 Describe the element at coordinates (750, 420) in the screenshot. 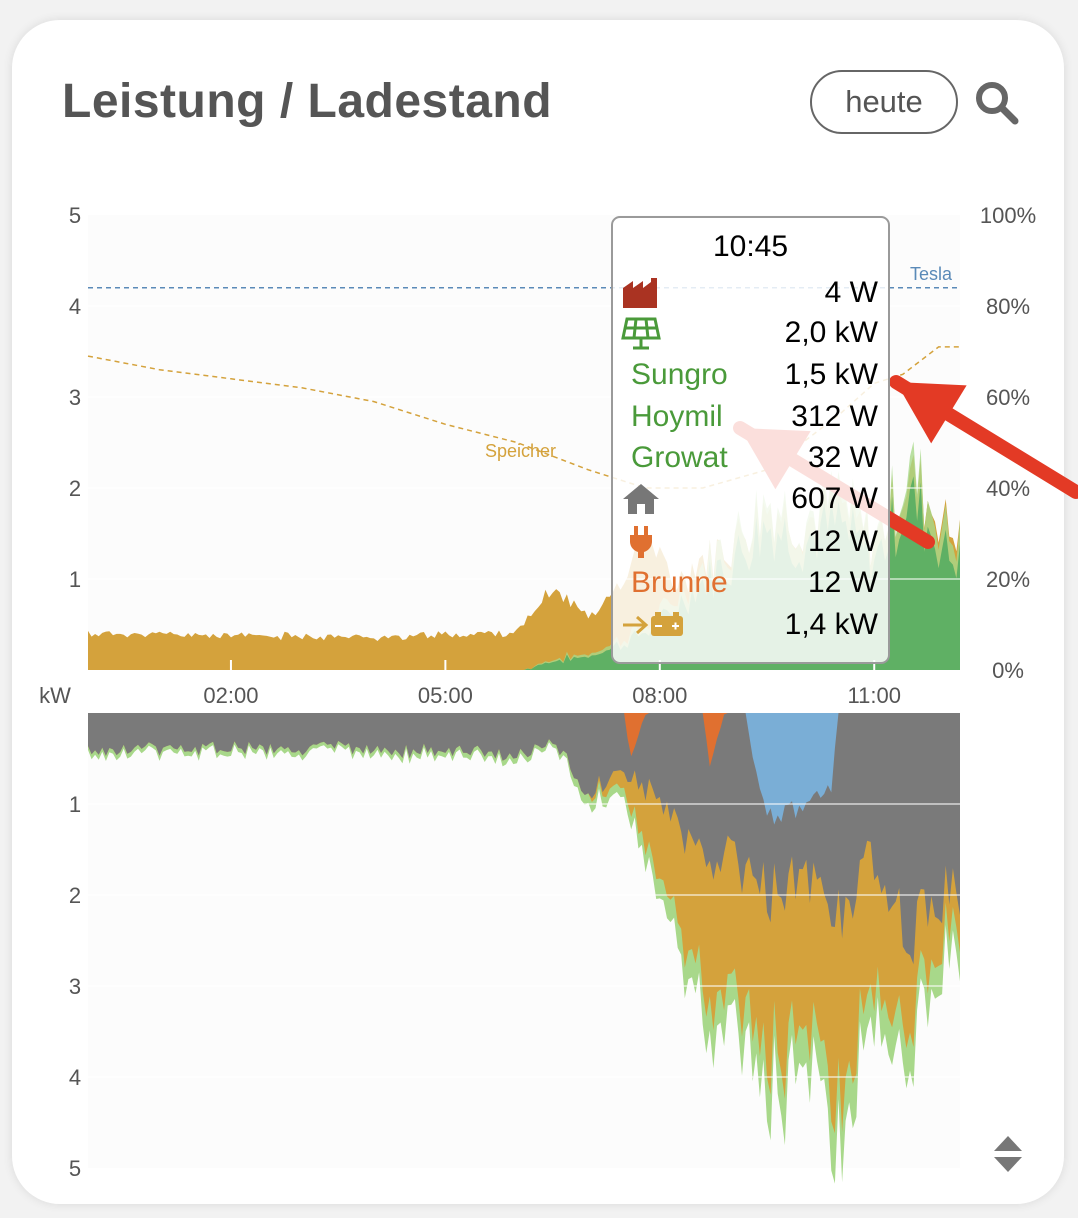

I see `tooltip-row-hoymil: Hoymil 312 W` at that location.